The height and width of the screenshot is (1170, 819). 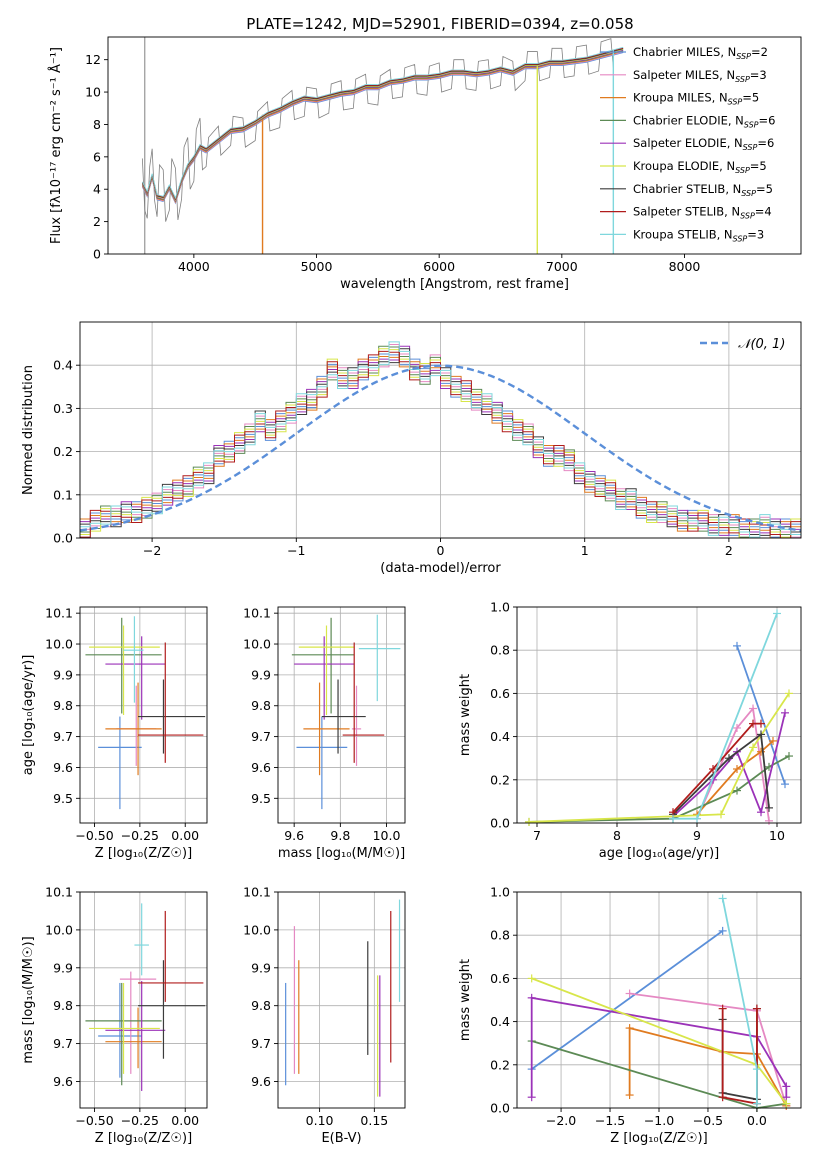 I want to click on x-tick-label: 8000, so click(x=685, y=266).